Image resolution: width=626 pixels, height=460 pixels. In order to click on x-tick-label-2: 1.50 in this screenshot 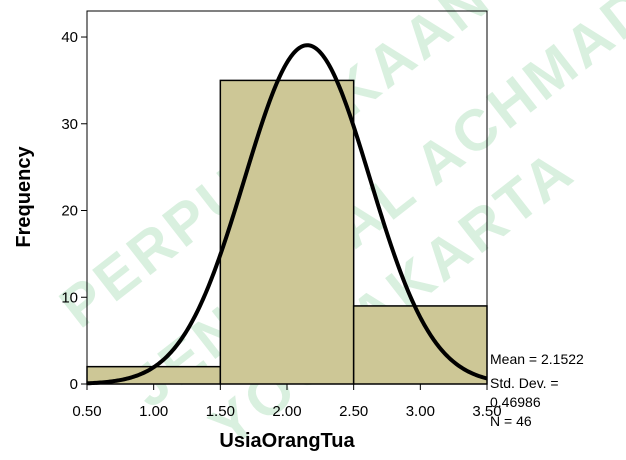, I will do `click(220, 411)`.